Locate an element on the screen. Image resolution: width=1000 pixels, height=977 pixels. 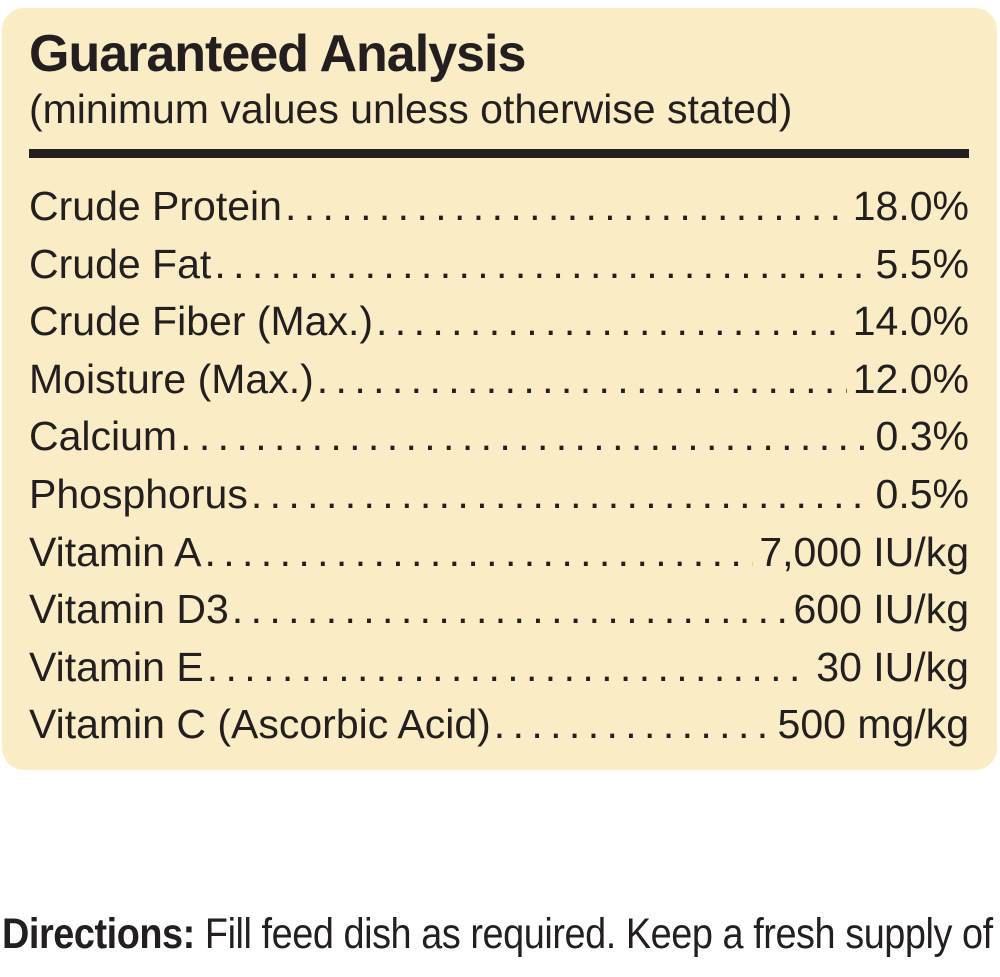
analysis-row: Vitamin D3 600 IU/kg is located at coordinates (499, 610).